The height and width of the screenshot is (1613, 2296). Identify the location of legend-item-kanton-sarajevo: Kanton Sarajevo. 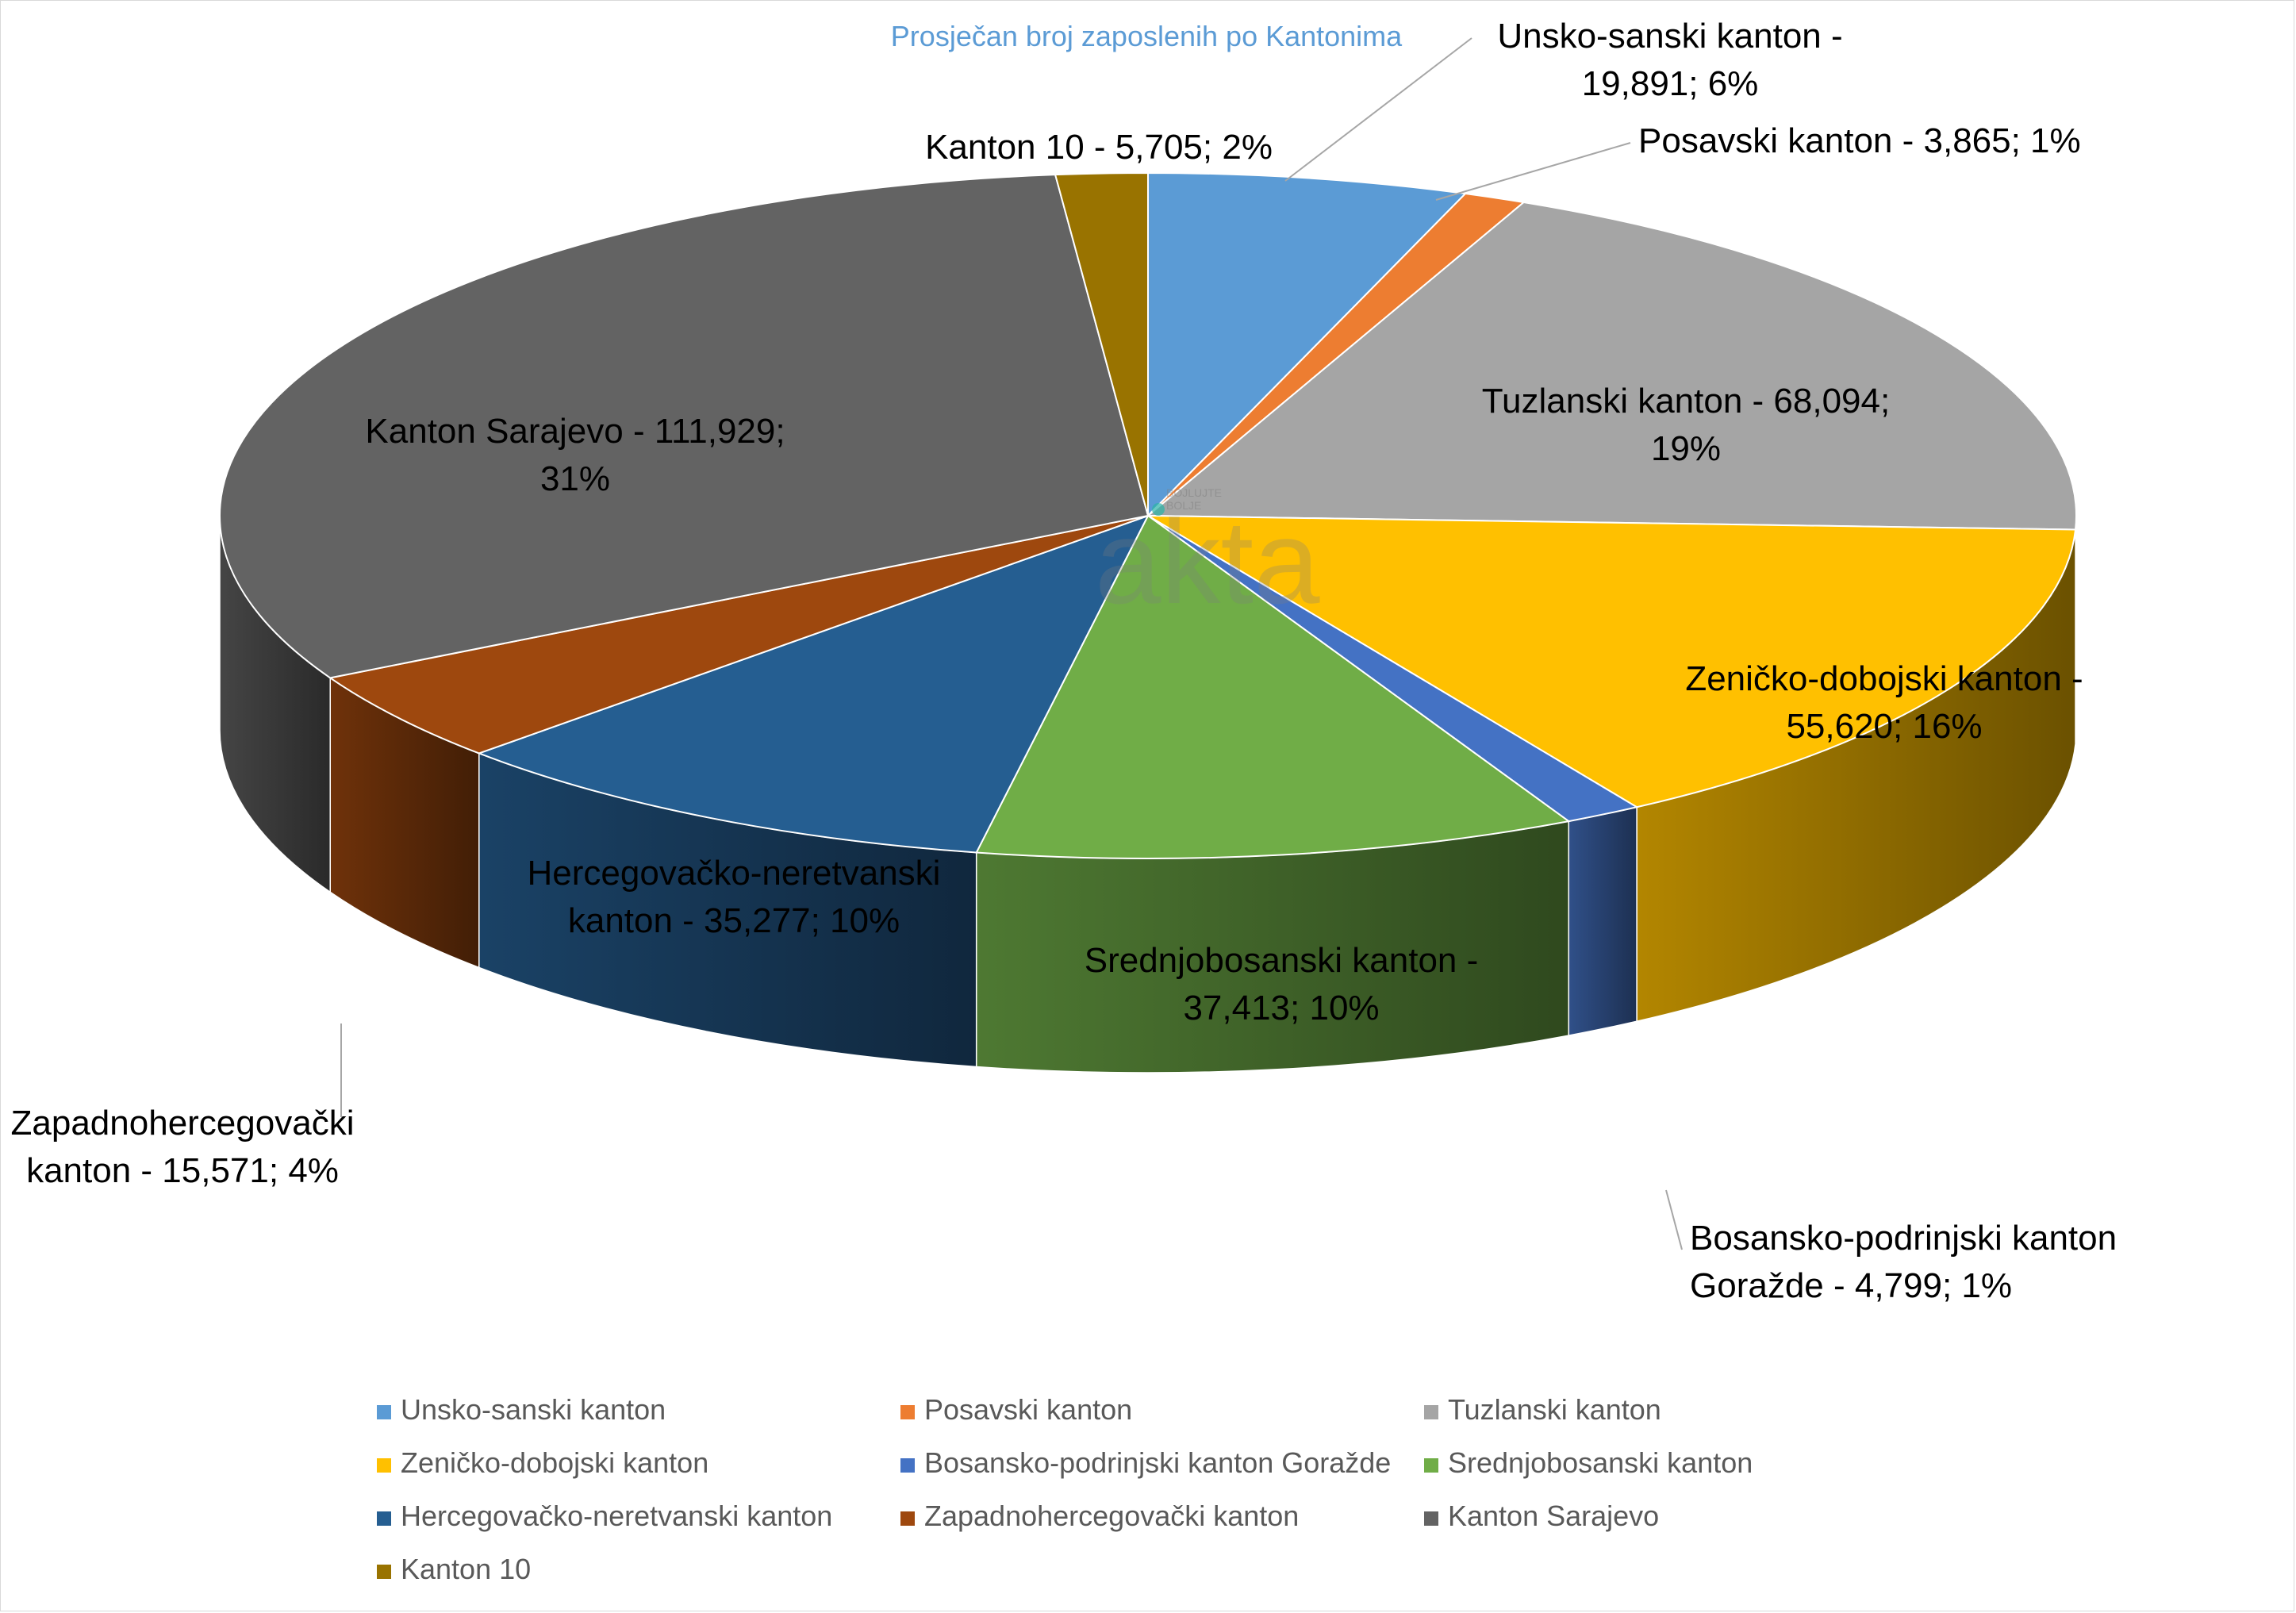
(1541, 1516).